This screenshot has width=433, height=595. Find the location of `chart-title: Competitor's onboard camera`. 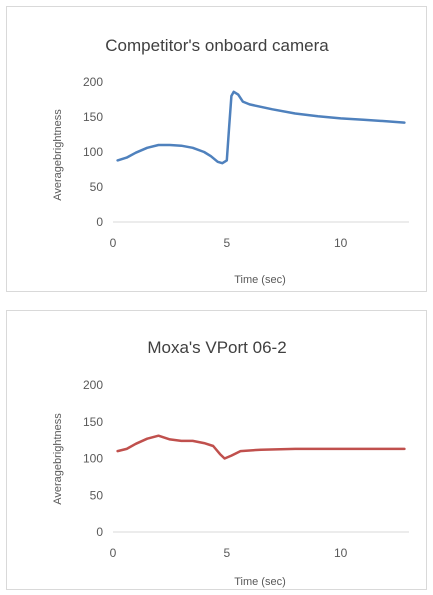

chart-title: Competitor's onboard camera is located at coordinates (217, 45).